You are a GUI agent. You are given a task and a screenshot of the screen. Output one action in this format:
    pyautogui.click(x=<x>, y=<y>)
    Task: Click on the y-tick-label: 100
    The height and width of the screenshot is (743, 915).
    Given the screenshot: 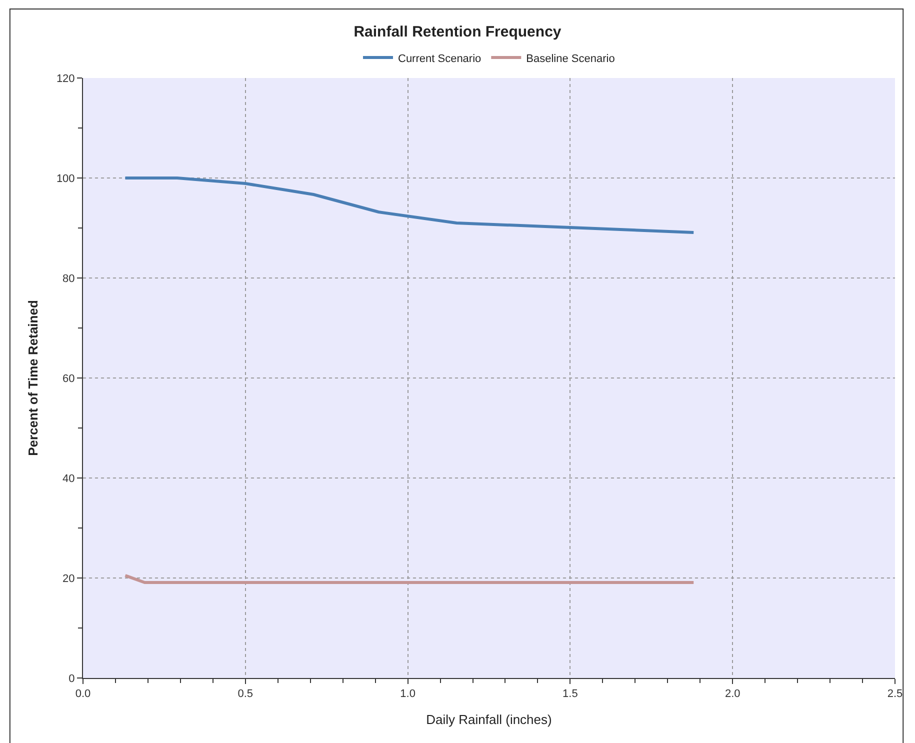 What is the action you would take?
    pyautogui.click(x=65, y=178)
    